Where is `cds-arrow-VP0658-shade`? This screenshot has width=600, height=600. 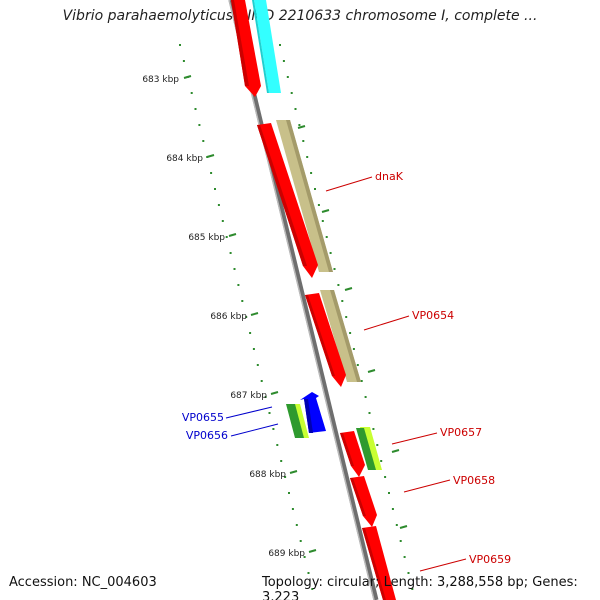
cds-arrow-VP0658-shade is located at coordinates (358, 497).